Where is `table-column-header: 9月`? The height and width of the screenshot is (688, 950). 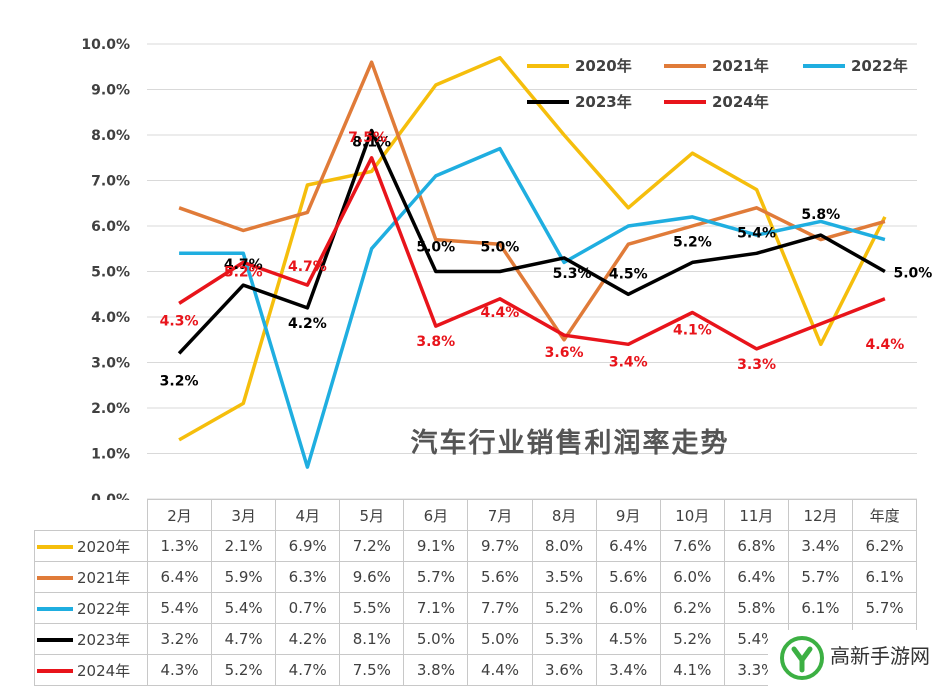
table-column-header: 9月 is located at coordinates (628, 515).